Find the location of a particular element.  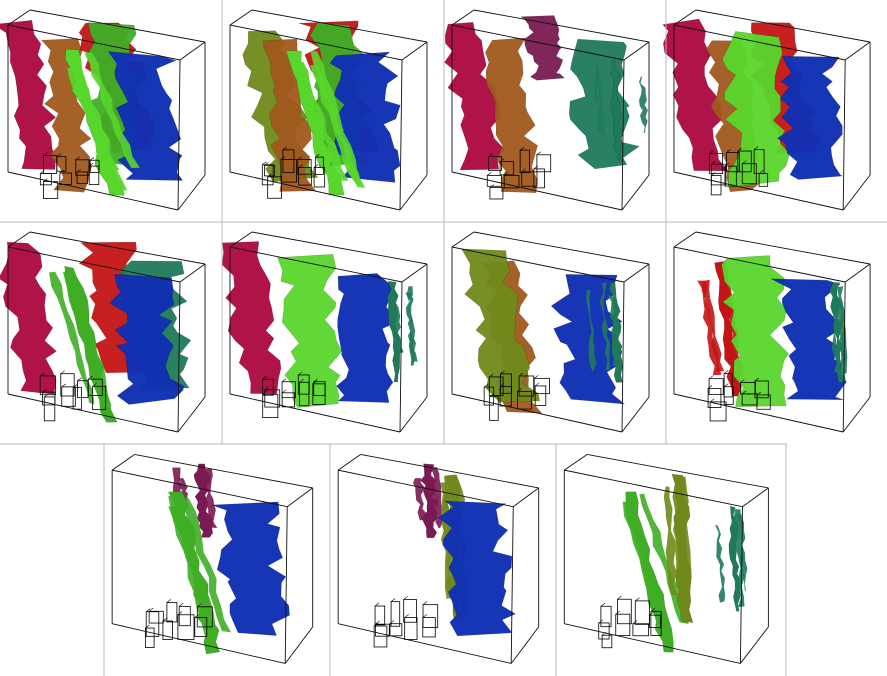

purple-plume-surface is located at coordinates (543, 48).